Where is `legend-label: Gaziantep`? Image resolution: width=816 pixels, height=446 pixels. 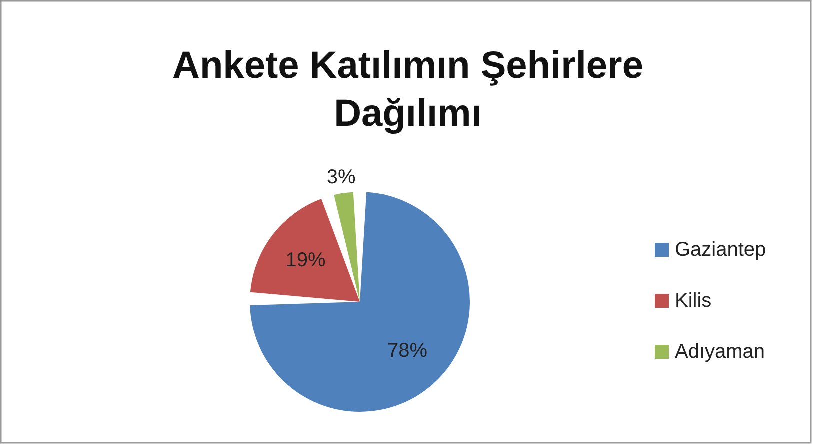
legend-label: Gaziantep is located at coordinates (720, 250).